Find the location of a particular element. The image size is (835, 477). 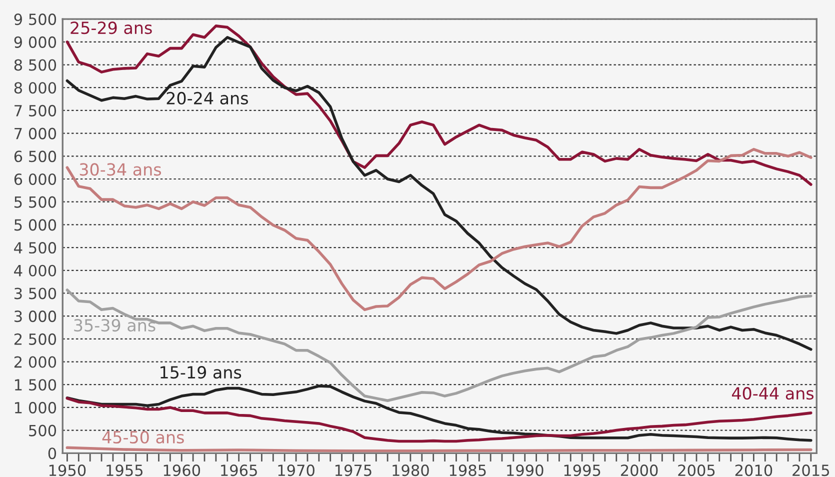

y-tick-label: 7 000 is located at coordinates (35, 134).